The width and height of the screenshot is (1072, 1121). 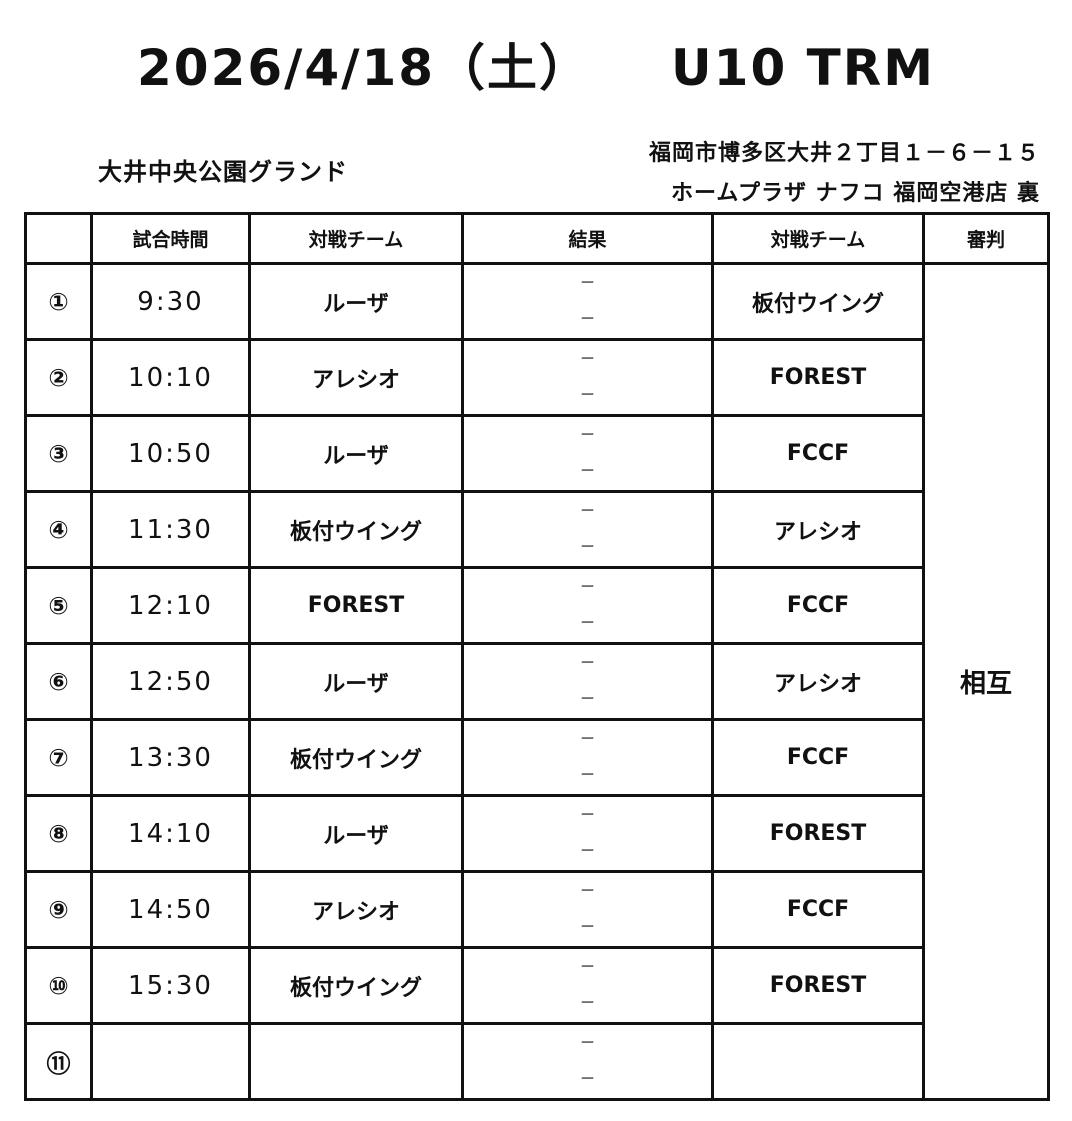 I want to click on team-b: 板付ウイング, so click(x=818, y=301).